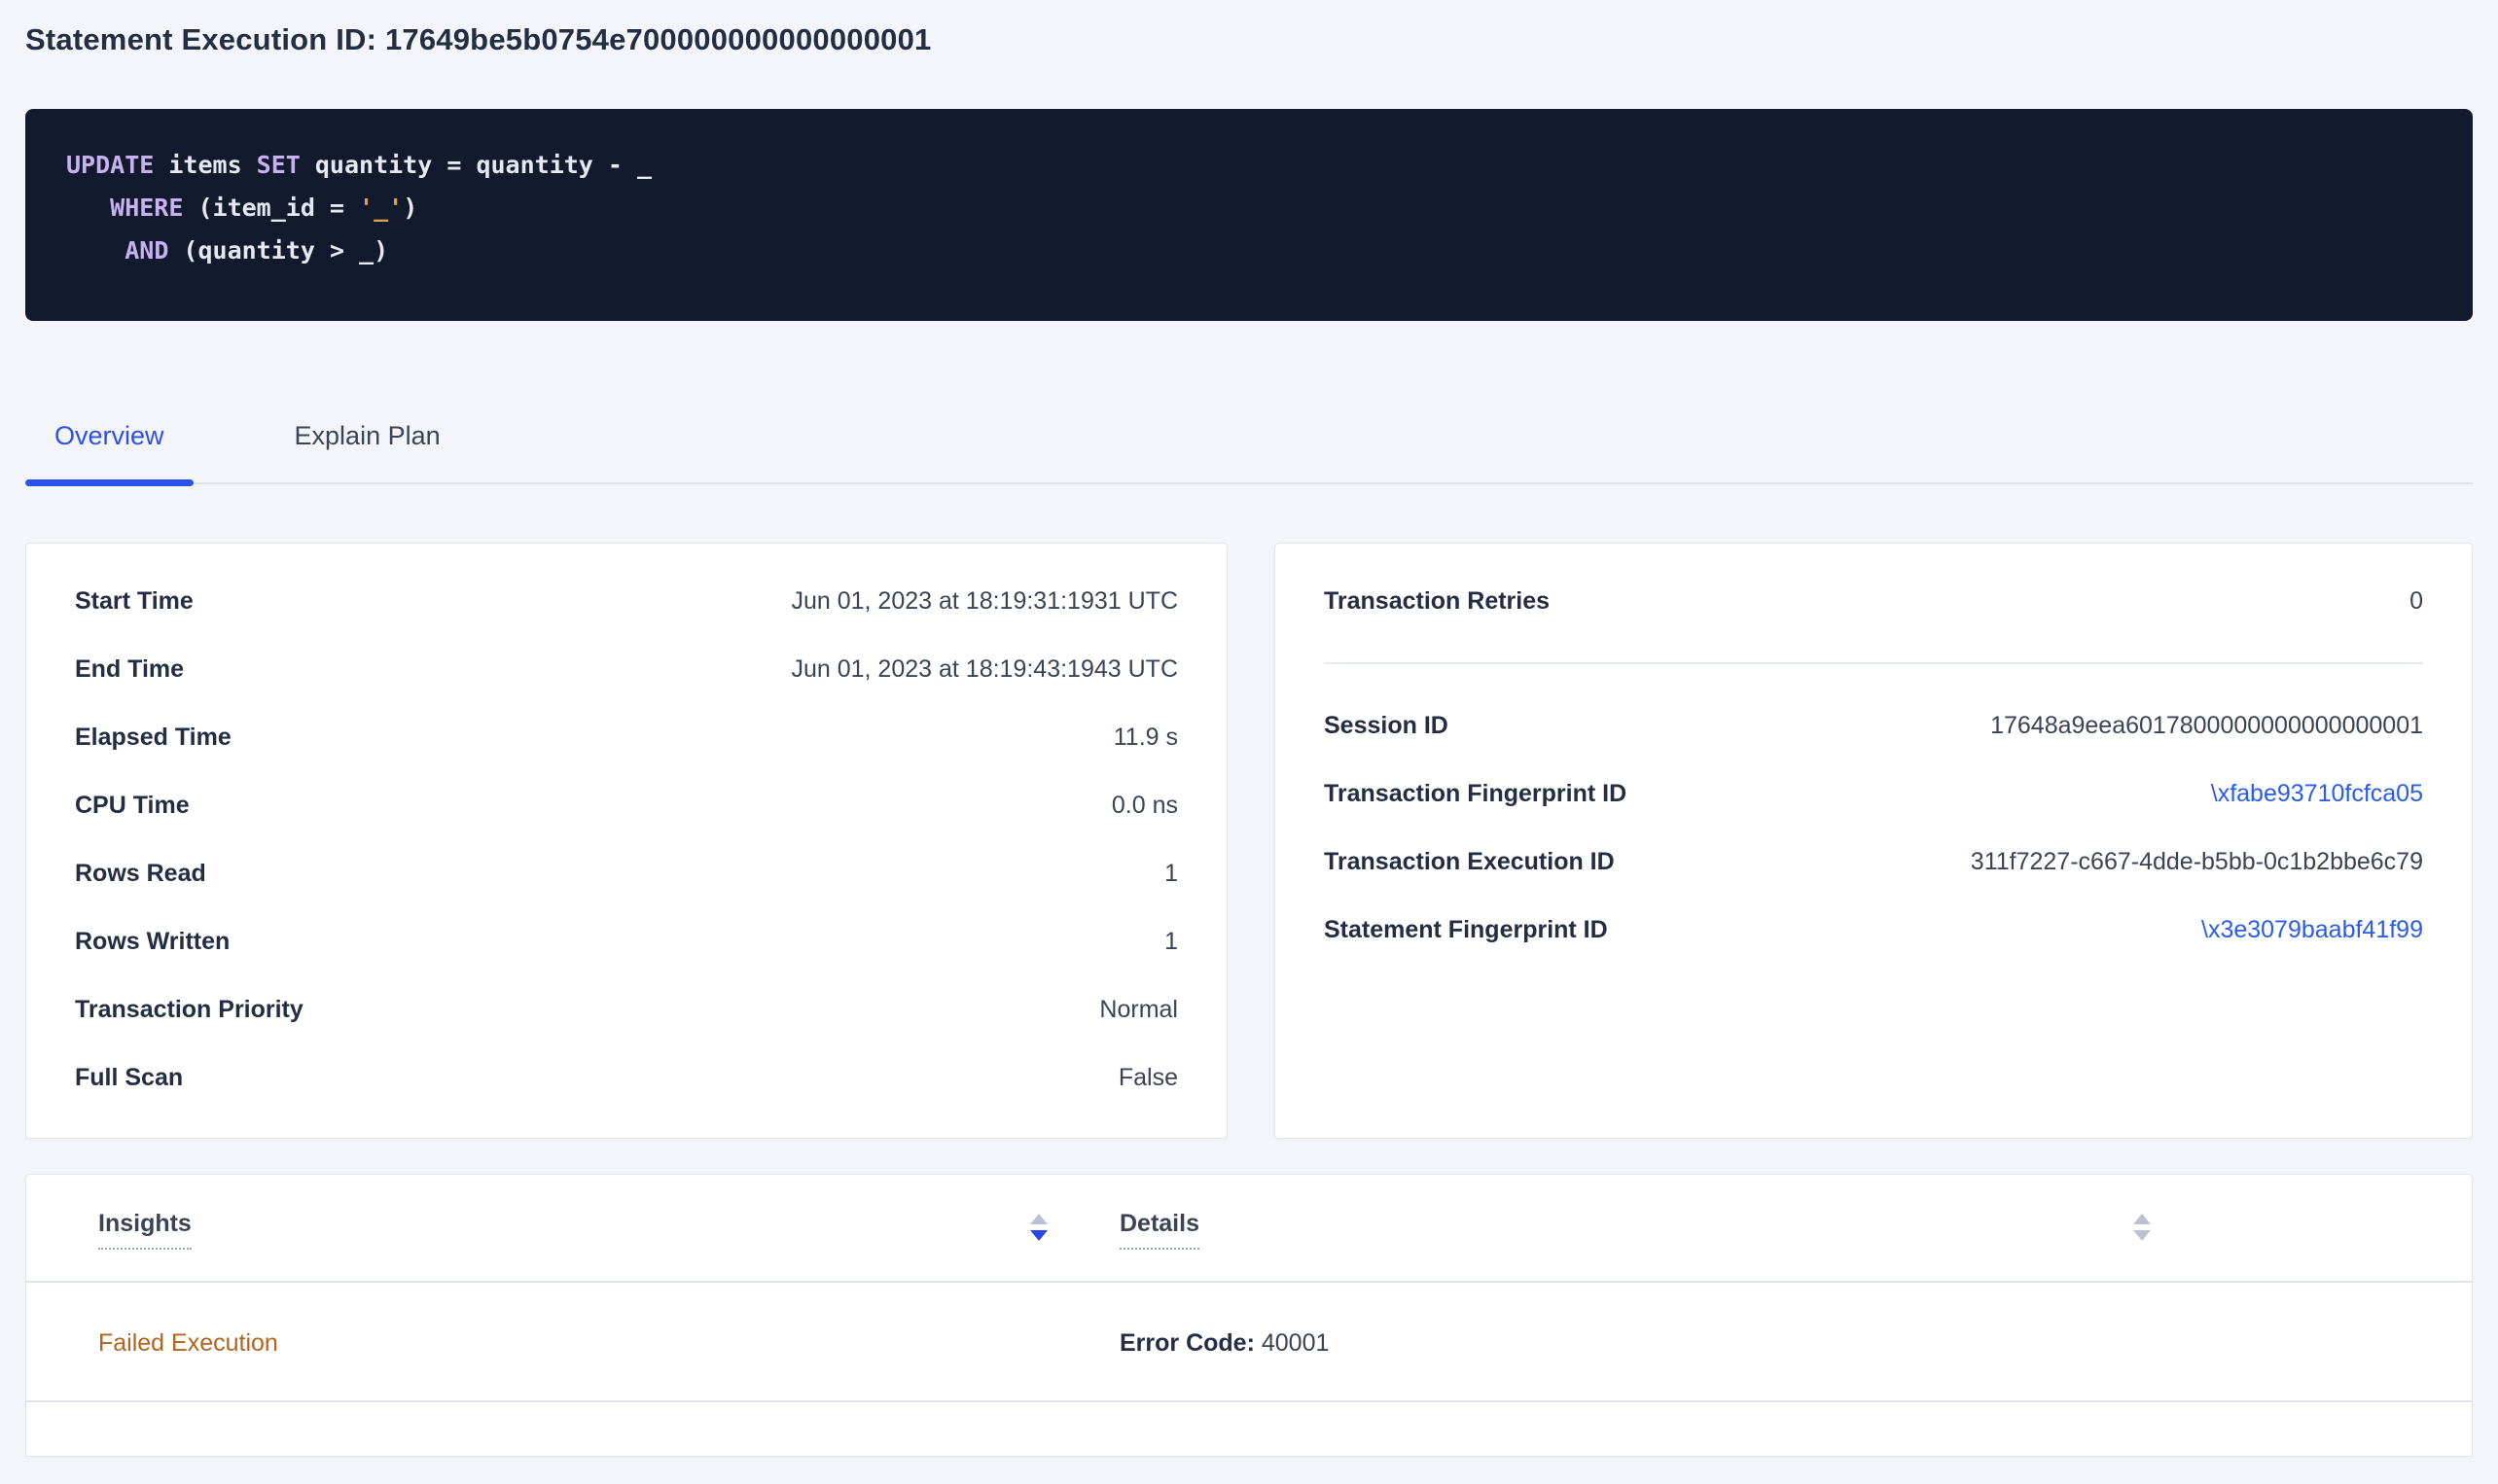 The image size is (2498, 1484). I want to click on detail-cell: Error Code: 40001, so click(1599, 1344).